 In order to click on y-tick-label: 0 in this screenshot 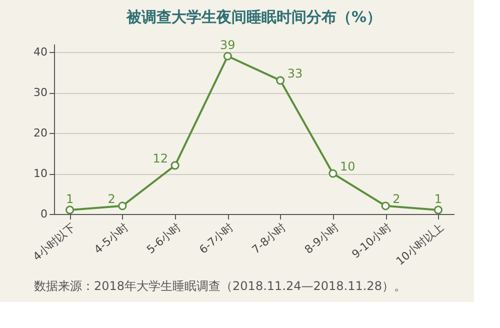, I will do `click(44, 214)`.